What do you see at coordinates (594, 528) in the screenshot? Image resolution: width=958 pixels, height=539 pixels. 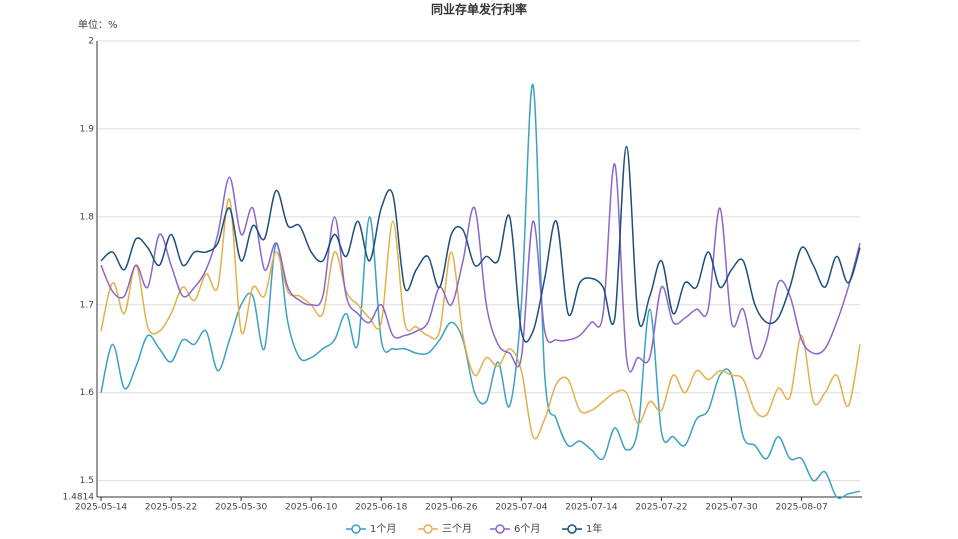 I see `legend-label: 1年` at bounding box center [594, 528].